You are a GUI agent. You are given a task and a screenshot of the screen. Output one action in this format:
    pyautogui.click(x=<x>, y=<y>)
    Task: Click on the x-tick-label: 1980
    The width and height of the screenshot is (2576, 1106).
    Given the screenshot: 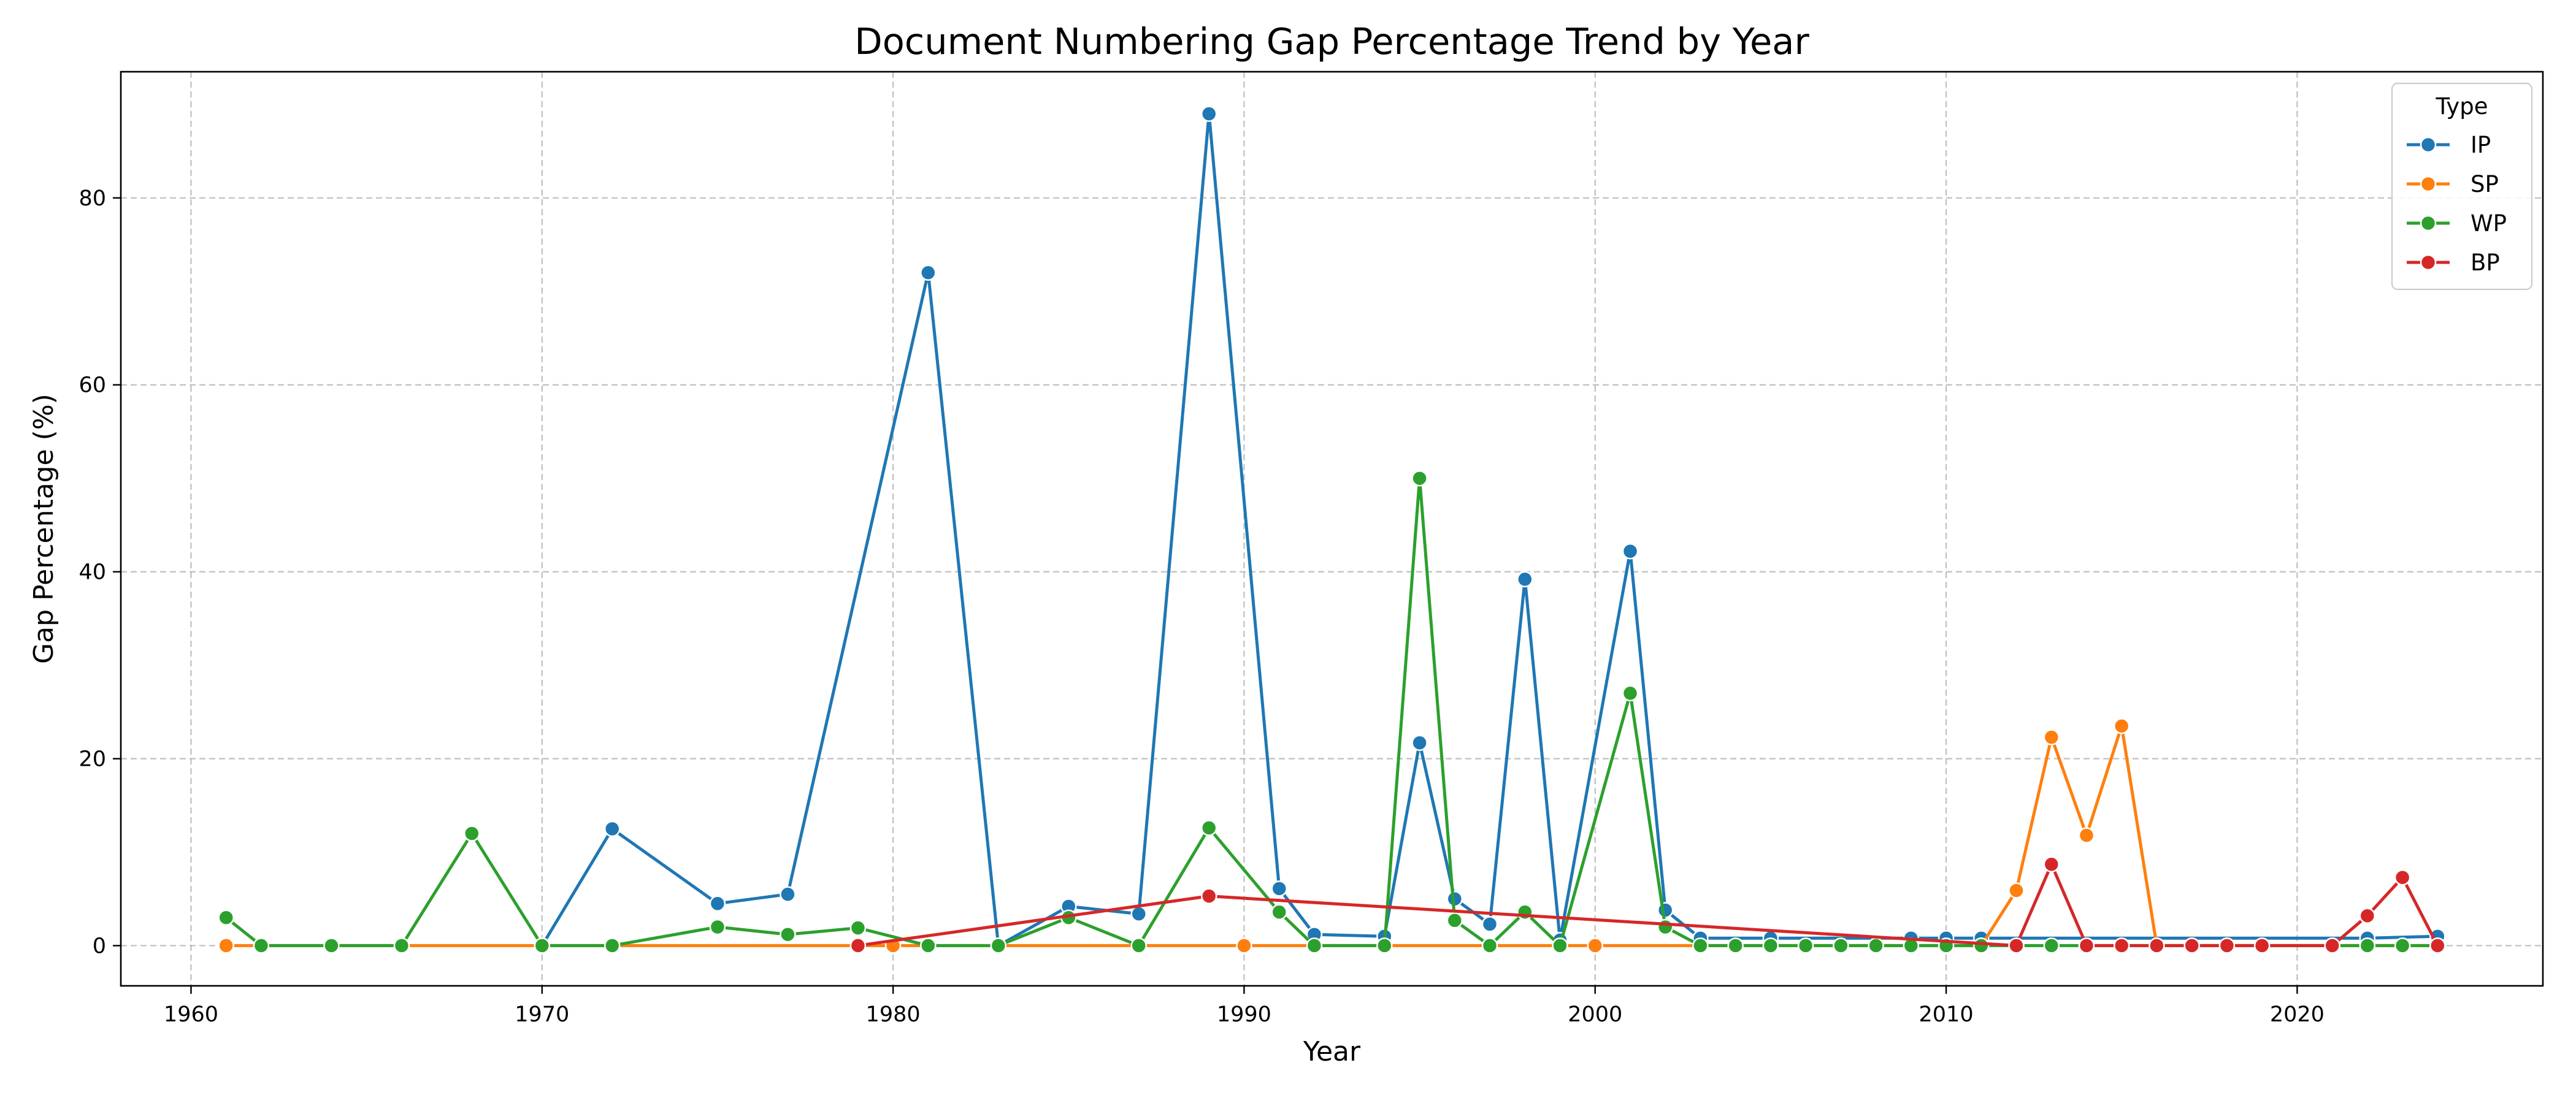 What is the action you would take?
    pyautogui.click(x=893, y=1014)
    